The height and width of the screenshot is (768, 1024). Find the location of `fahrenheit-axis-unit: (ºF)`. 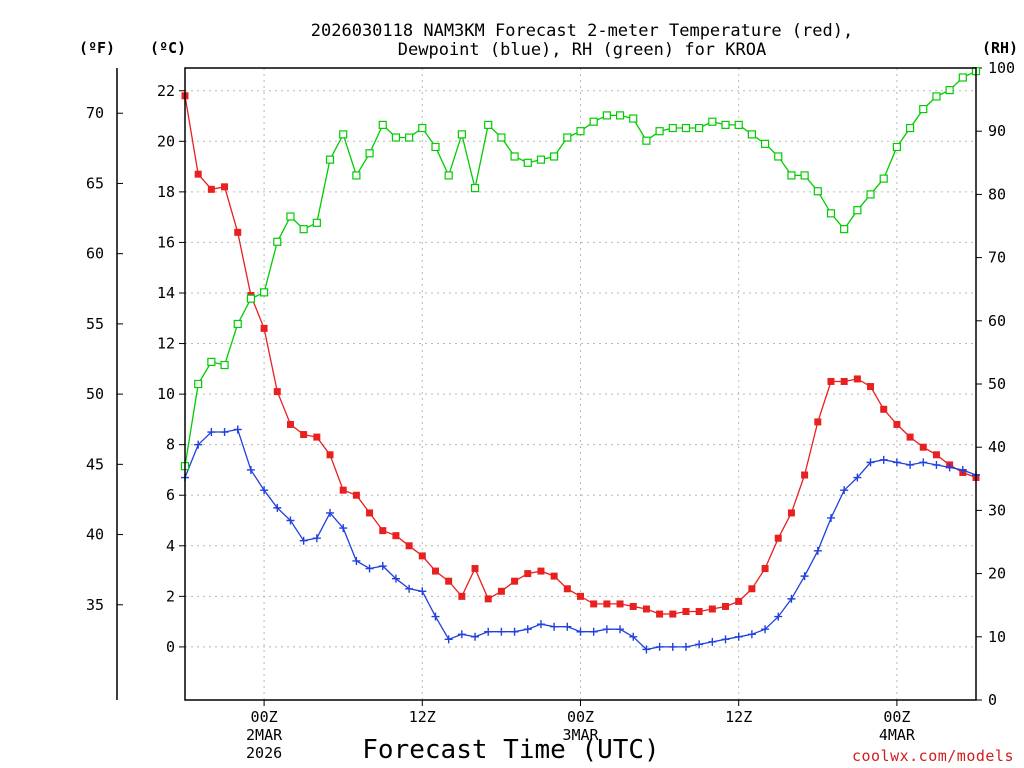

fahrenheit-axis-unit: (ºF) is located at coordinates (97, 48).